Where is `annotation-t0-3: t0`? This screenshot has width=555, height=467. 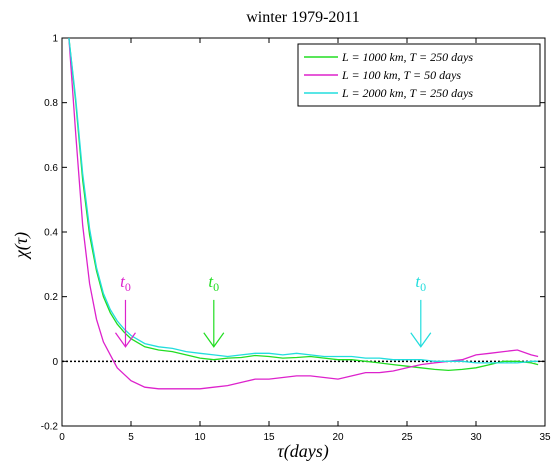 annotation-t0-3: t0 is located at coordinates (421, 310).